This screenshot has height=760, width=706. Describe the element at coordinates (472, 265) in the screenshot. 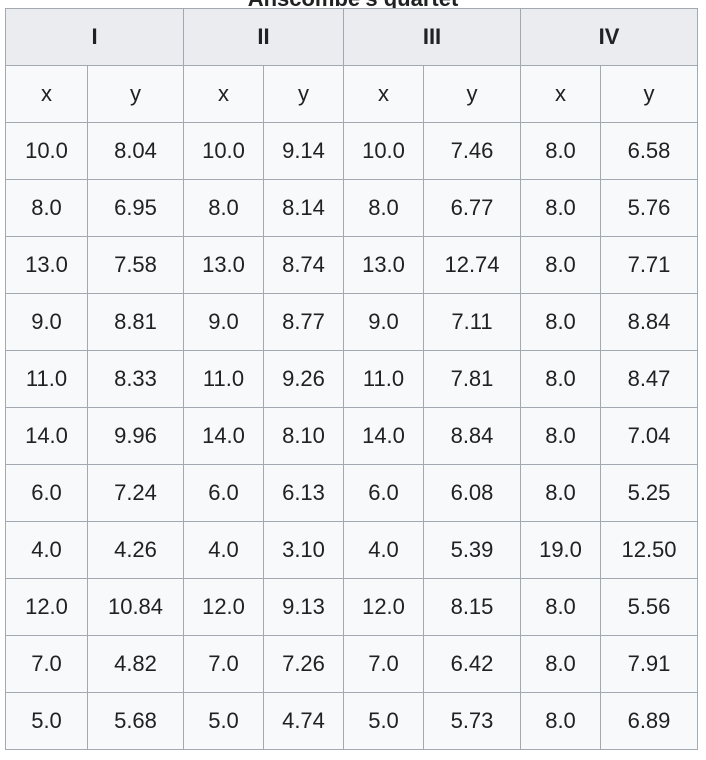

I see `table-cell: 12.74` at that location.